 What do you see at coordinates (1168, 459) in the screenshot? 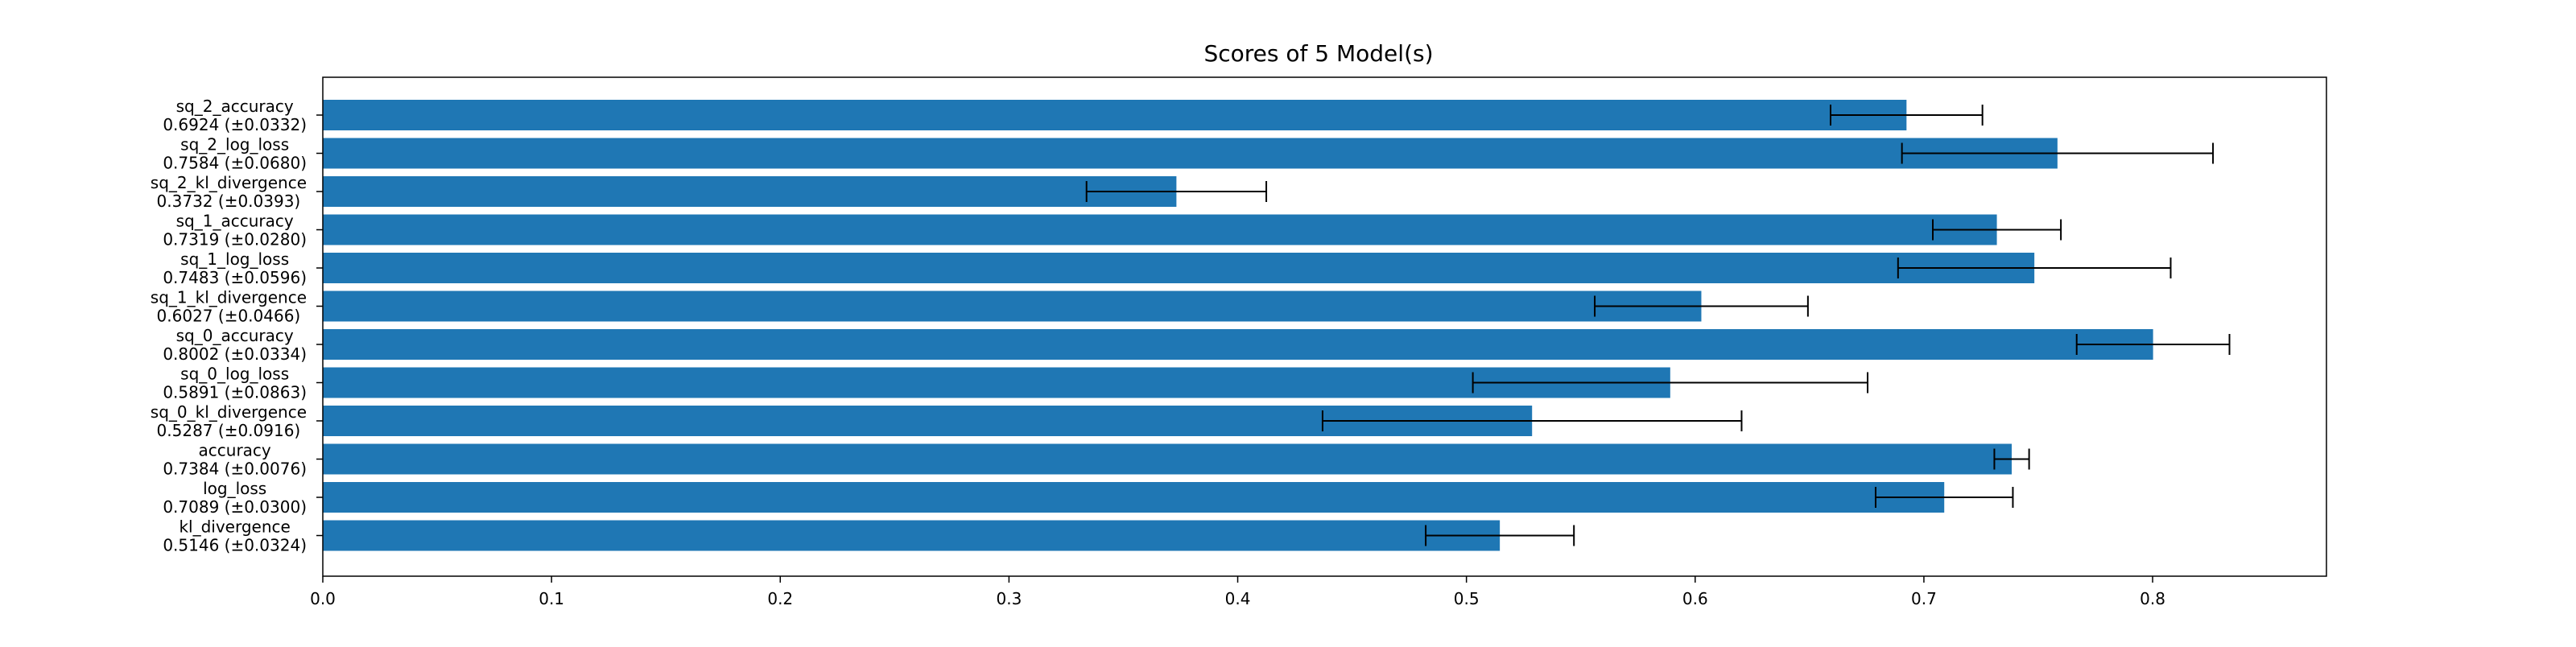
I see `bar-accuracy` at bounding box center [1168, 459].